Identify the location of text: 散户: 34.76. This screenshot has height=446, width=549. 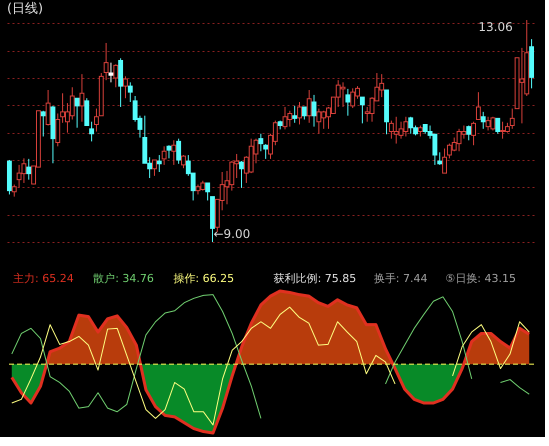
(123, 278).